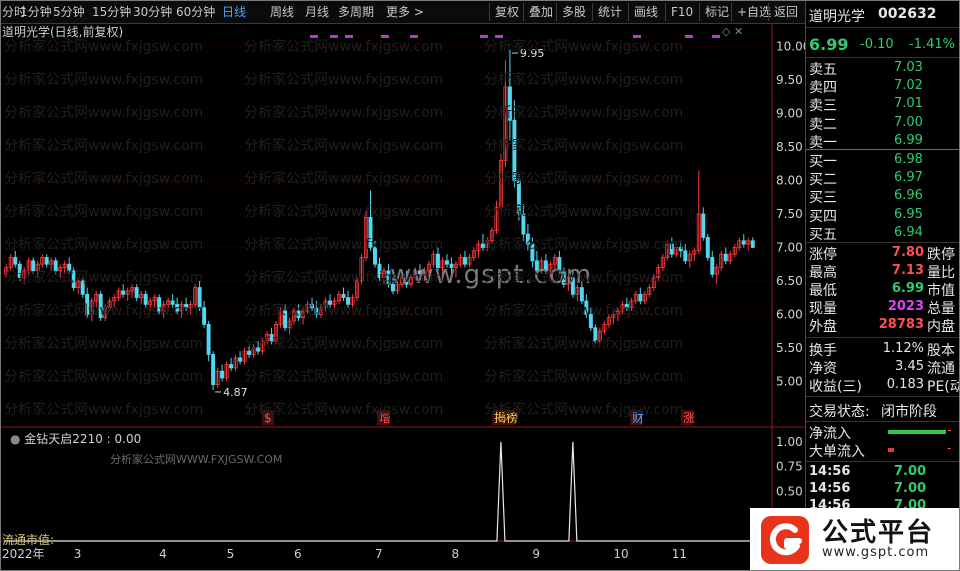 This screenshot has width=960, height=571. What do you see at coordinates (823, 180) in the screenshot?
I see `order-book-label: 买二` at bounding box center [823, 180].